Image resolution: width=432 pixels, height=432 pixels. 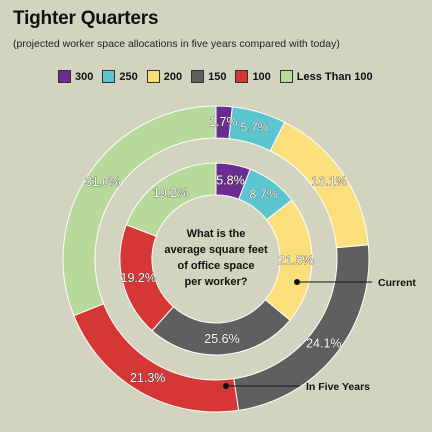 I want to click on current-value-label: 21.5%, so click(x=295, y=260).